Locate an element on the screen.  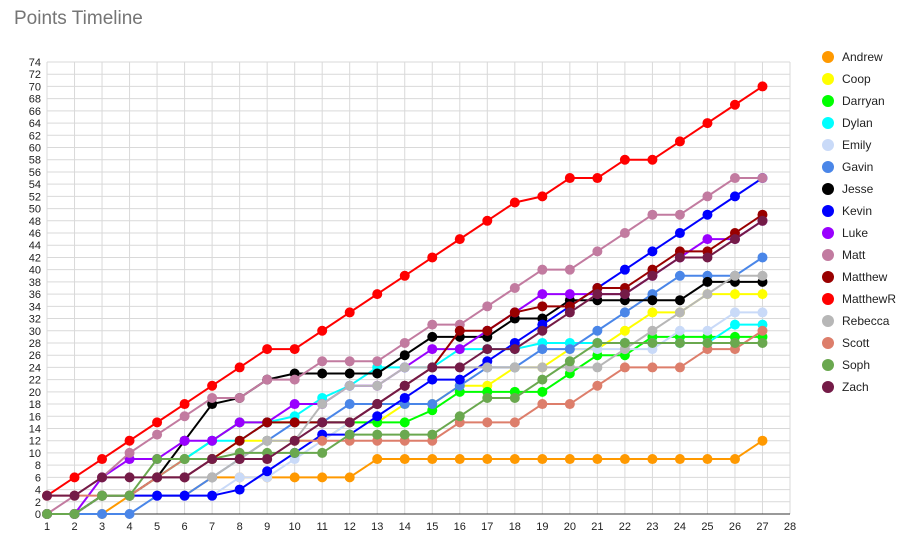
legend-label: Andrew is located at coordinates (862, 57).